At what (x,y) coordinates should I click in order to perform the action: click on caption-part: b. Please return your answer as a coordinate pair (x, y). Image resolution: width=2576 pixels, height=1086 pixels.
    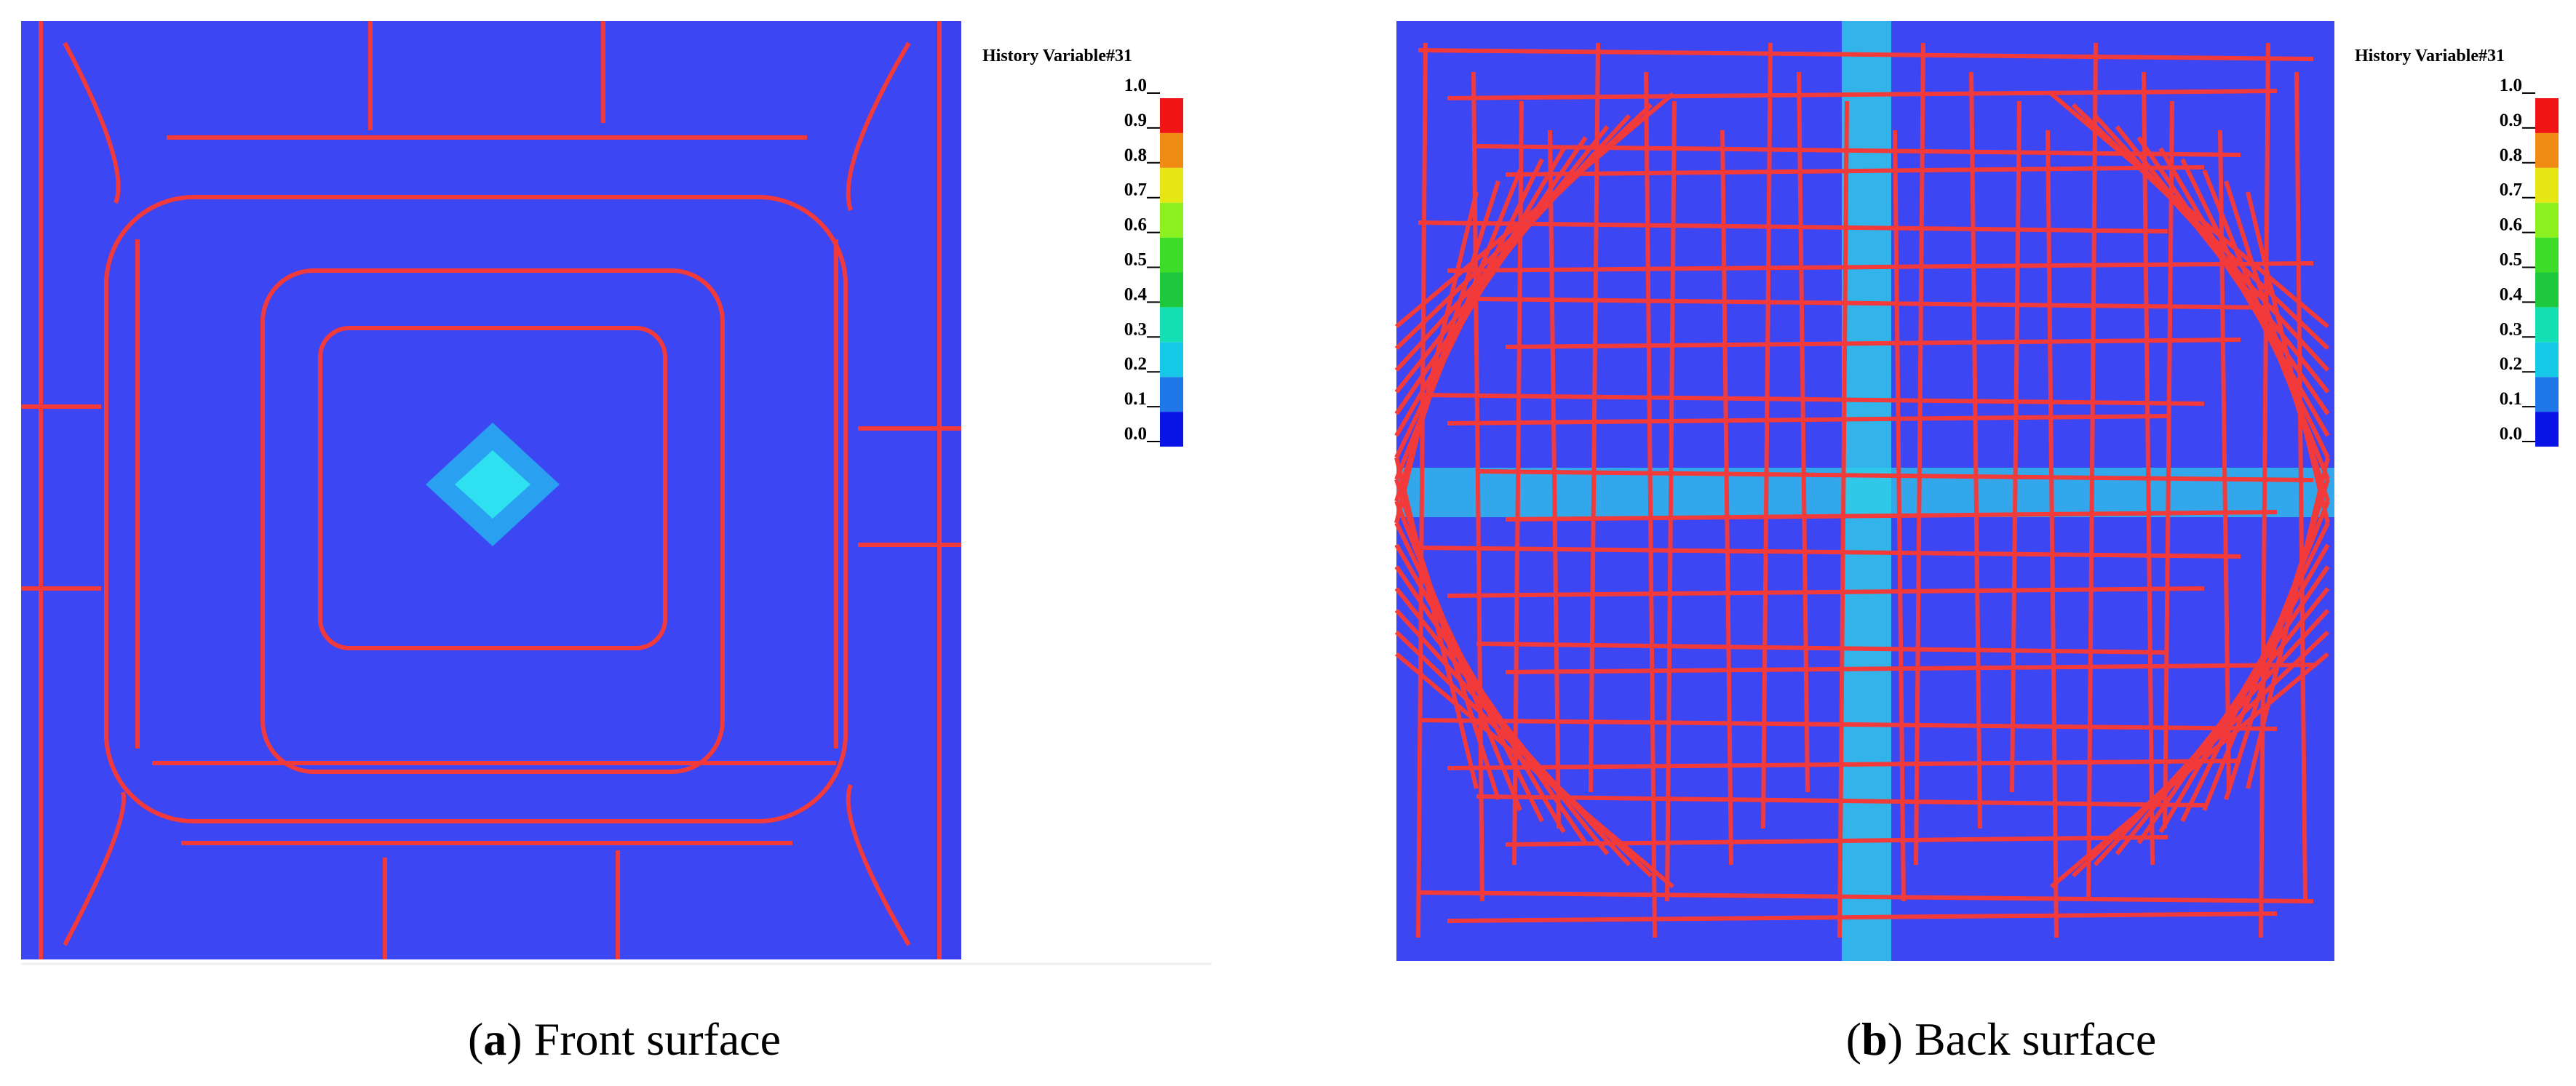
    Looking at the image, I should click on (1874, 1039).